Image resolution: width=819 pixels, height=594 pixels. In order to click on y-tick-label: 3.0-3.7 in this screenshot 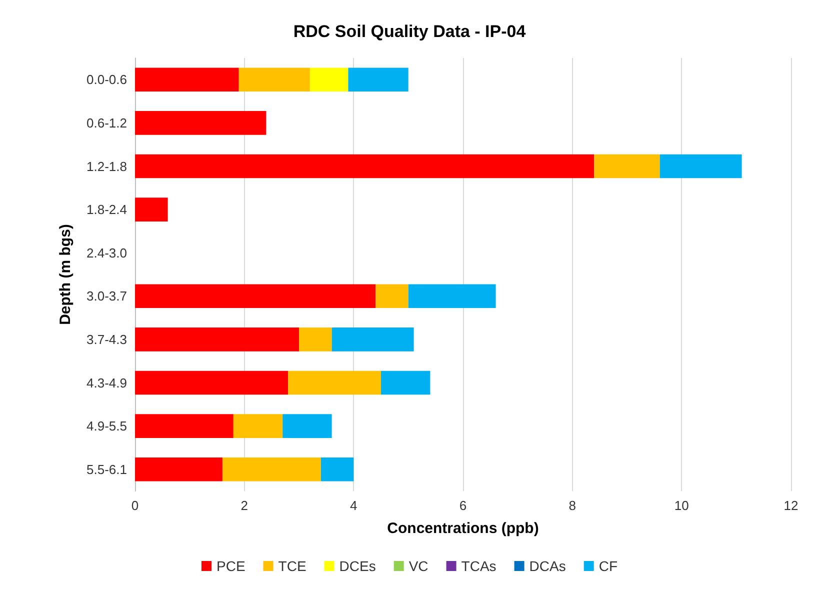, I will do `click(106, 296)`.